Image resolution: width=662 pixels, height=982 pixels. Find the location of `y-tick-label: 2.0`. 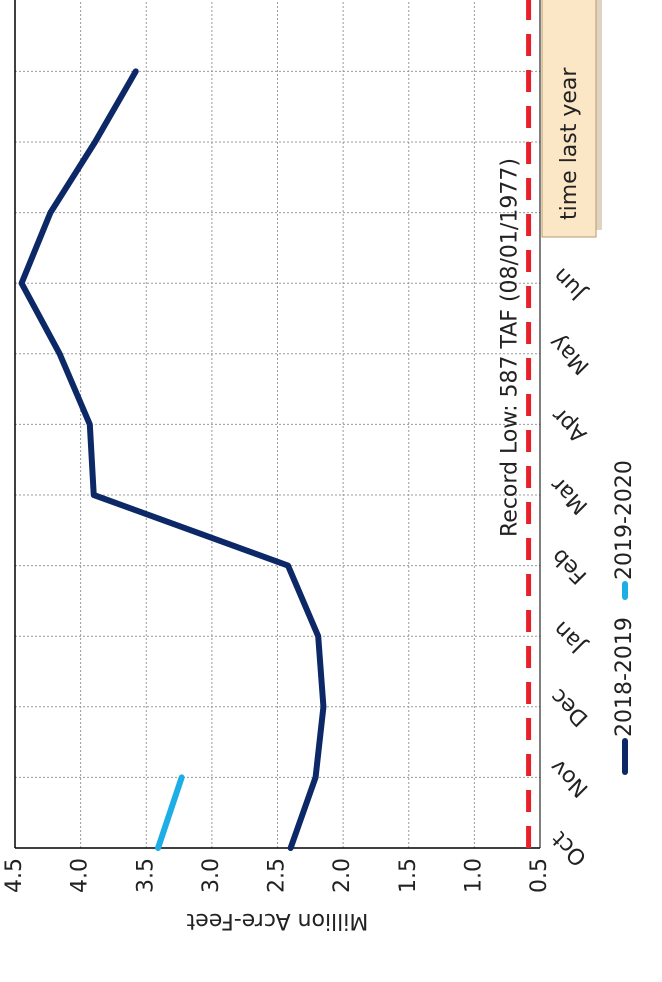

y-tick-label: 2.0 is located at coordinates (342, 875).